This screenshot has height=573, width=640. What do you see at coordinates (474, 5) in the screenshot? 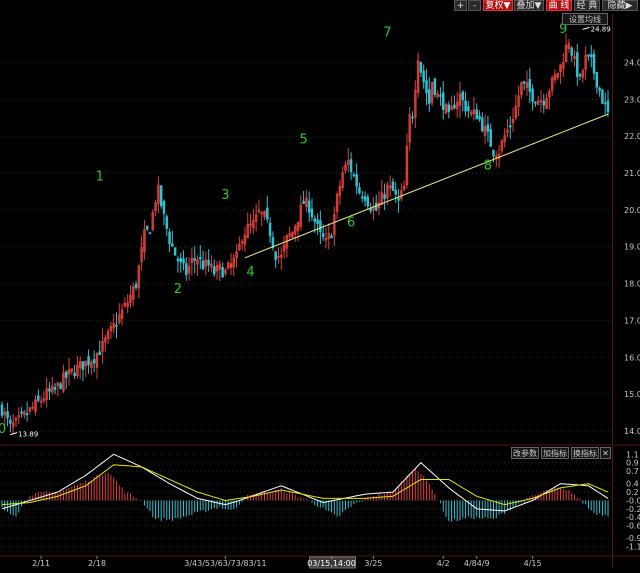
I see `zoom-out-button: -` at bounding box center [474, 5].